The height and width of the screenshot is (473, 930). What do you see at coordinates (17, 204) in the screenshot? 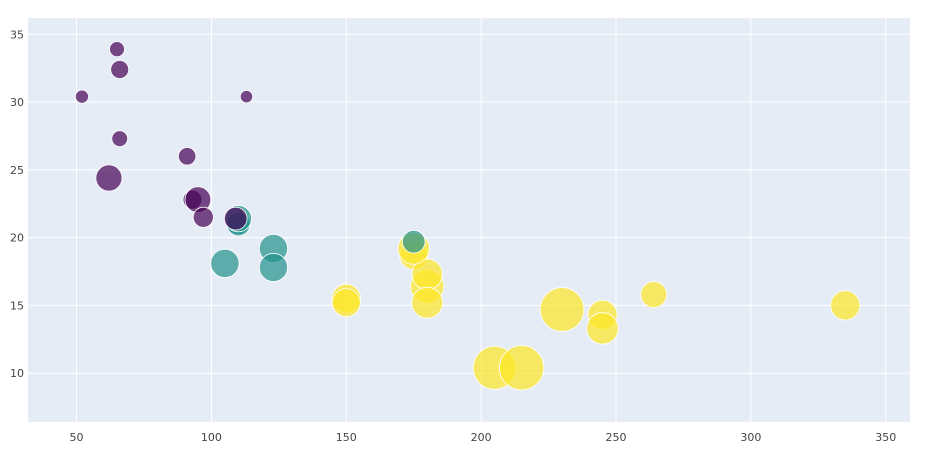
I see `y-axis-ticks: 10 15 20 25 30 35` at bounding box center [17, 204].